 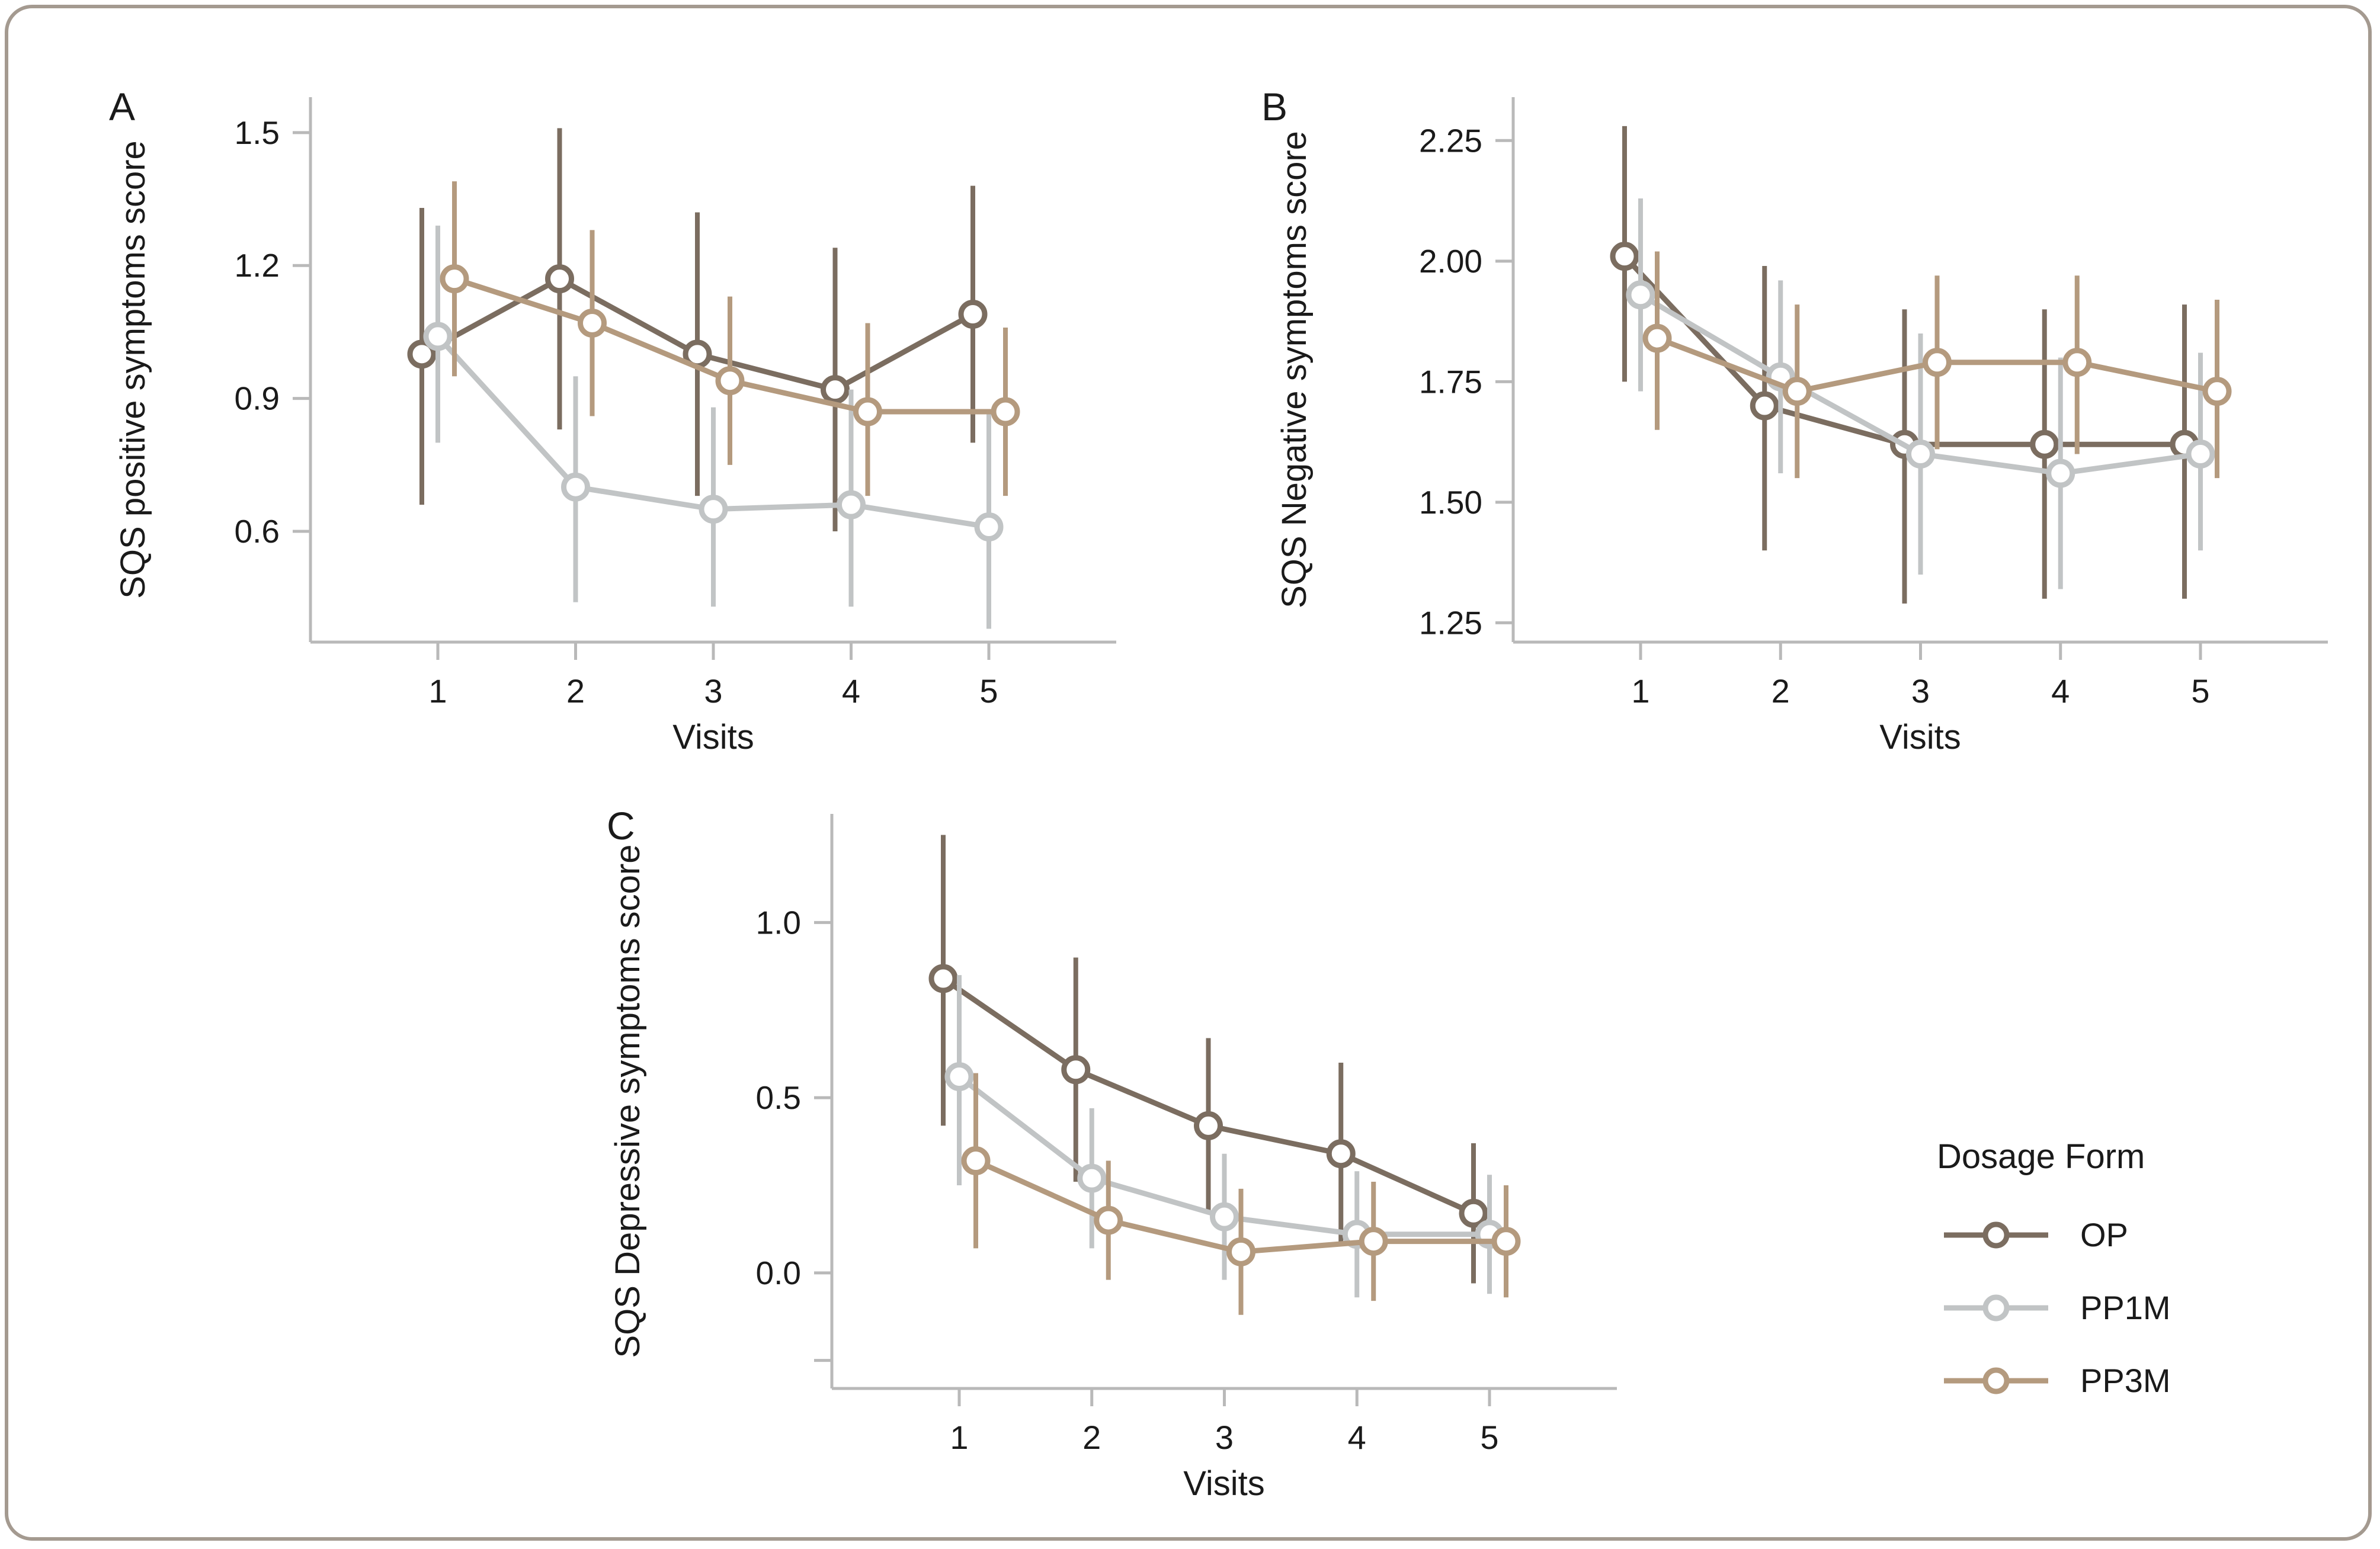 What do you see at coordinates (1450, 381) in the screenshot?
I see `svg-text: 1.75` at bounding box center [1450, 381].